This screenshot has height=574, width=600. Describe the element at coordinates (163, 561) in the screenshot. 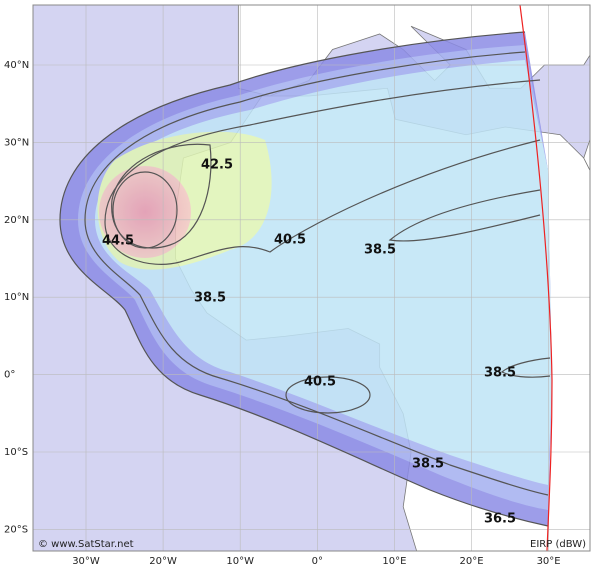

I see `longitude-label: 20°W` at that location.